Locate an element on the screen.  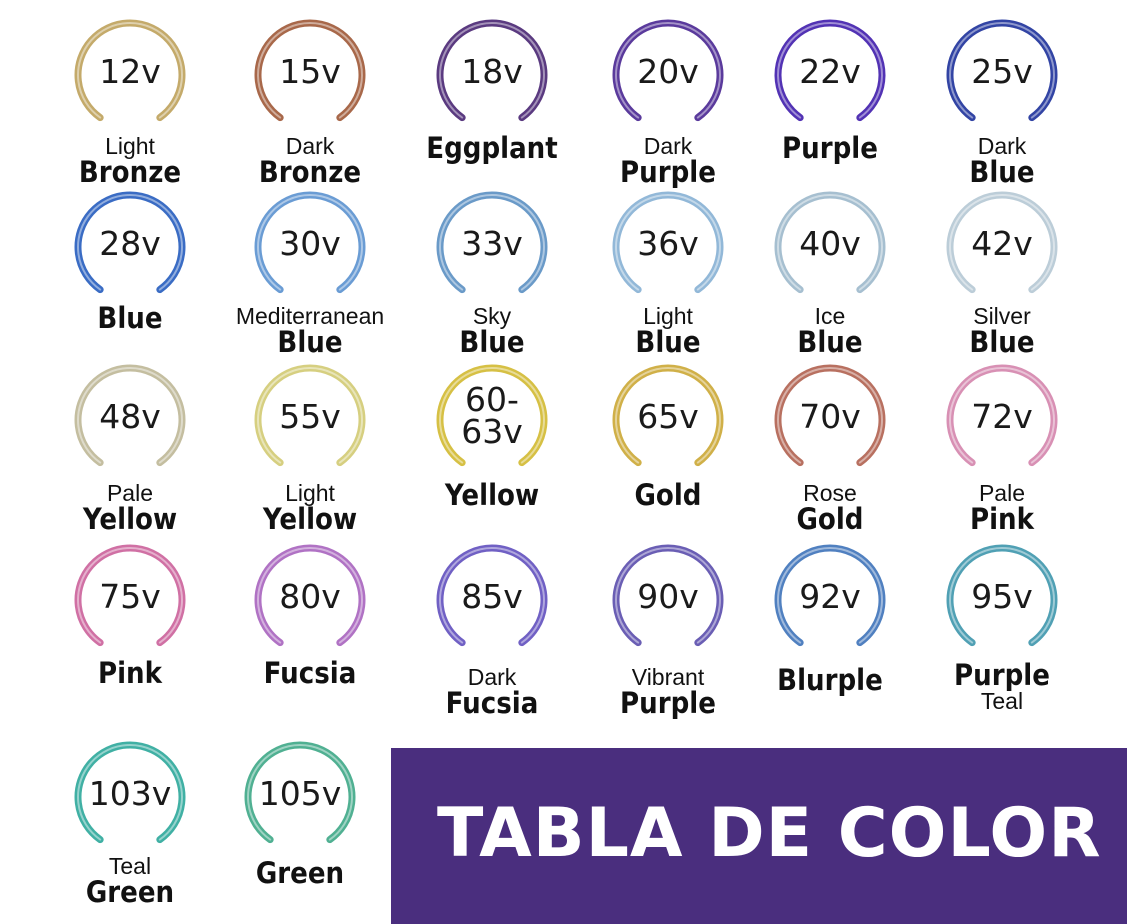
voltage-label: 65v is located at coordinates (668, 416).